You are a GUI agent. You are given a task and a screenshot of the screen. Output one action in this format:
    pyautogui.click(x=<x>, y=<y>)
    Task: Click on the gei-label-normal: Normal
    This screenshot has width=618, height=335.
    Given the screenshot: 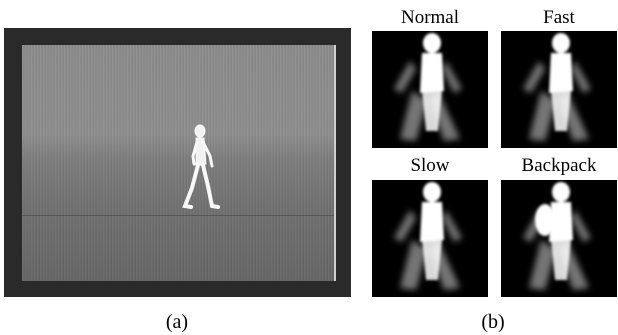 What is the action you would take?
    pyautogui.click(x=430, y=17)
    